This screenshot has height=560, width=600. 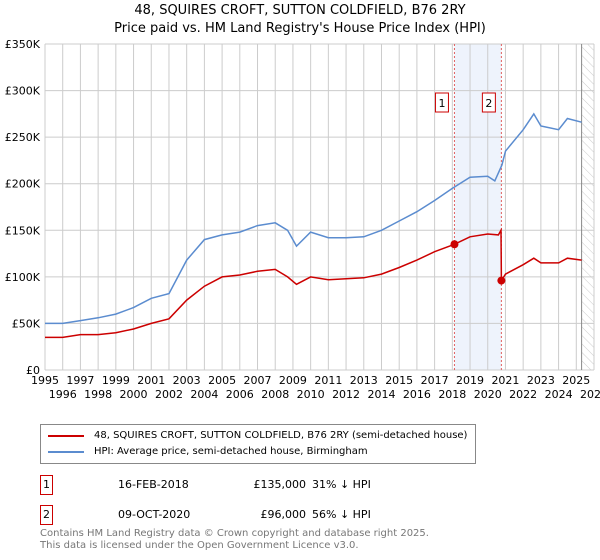 What do you see at coordinates (66, 436) in the screenshot?
I see `legend-red-line` at bounding box center [66, 436].